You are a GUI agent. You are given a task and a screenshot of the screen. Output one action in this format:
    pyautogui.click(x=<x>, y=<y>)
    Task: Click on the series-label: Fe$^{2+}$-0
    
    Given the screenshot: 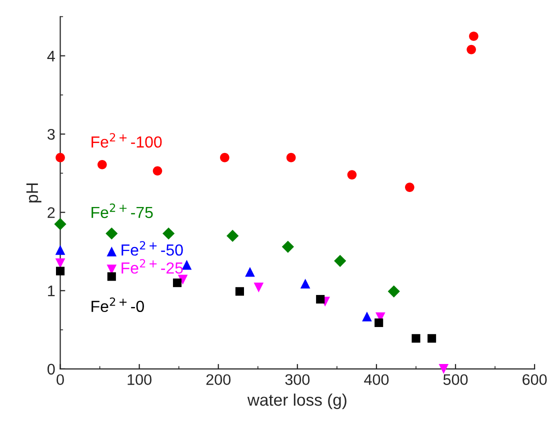 What is the action you would take?
    pyautogui.click(x=118, y=304)
    